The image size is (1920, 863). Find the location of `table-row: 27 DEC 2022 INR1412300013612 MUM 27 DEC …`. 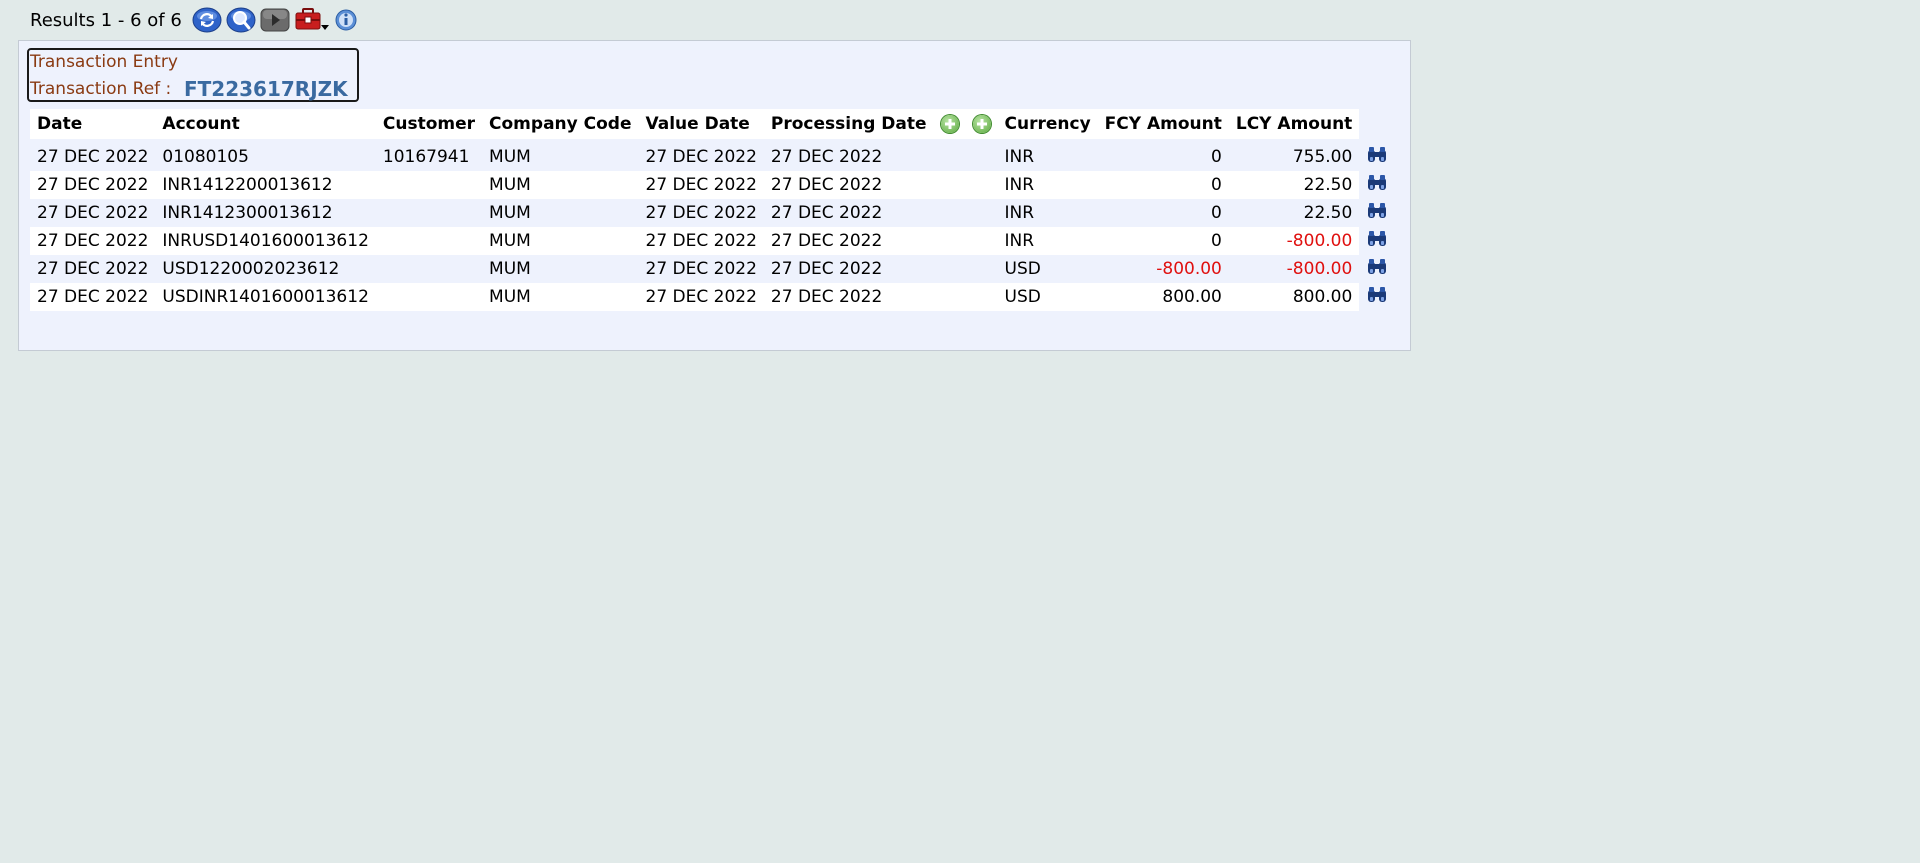

table-row: 27 DEC 2022 INR1412300013612 MUM 27 DEC … is located at coordinates (713, 213).